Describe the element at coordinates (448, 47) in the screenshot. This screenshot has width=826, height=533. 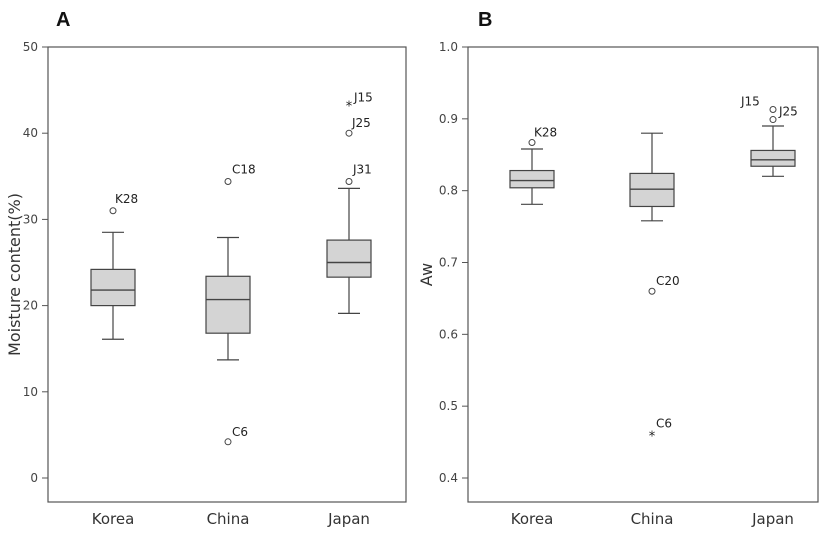
I see `y-tick-label: 1.0` at that location.